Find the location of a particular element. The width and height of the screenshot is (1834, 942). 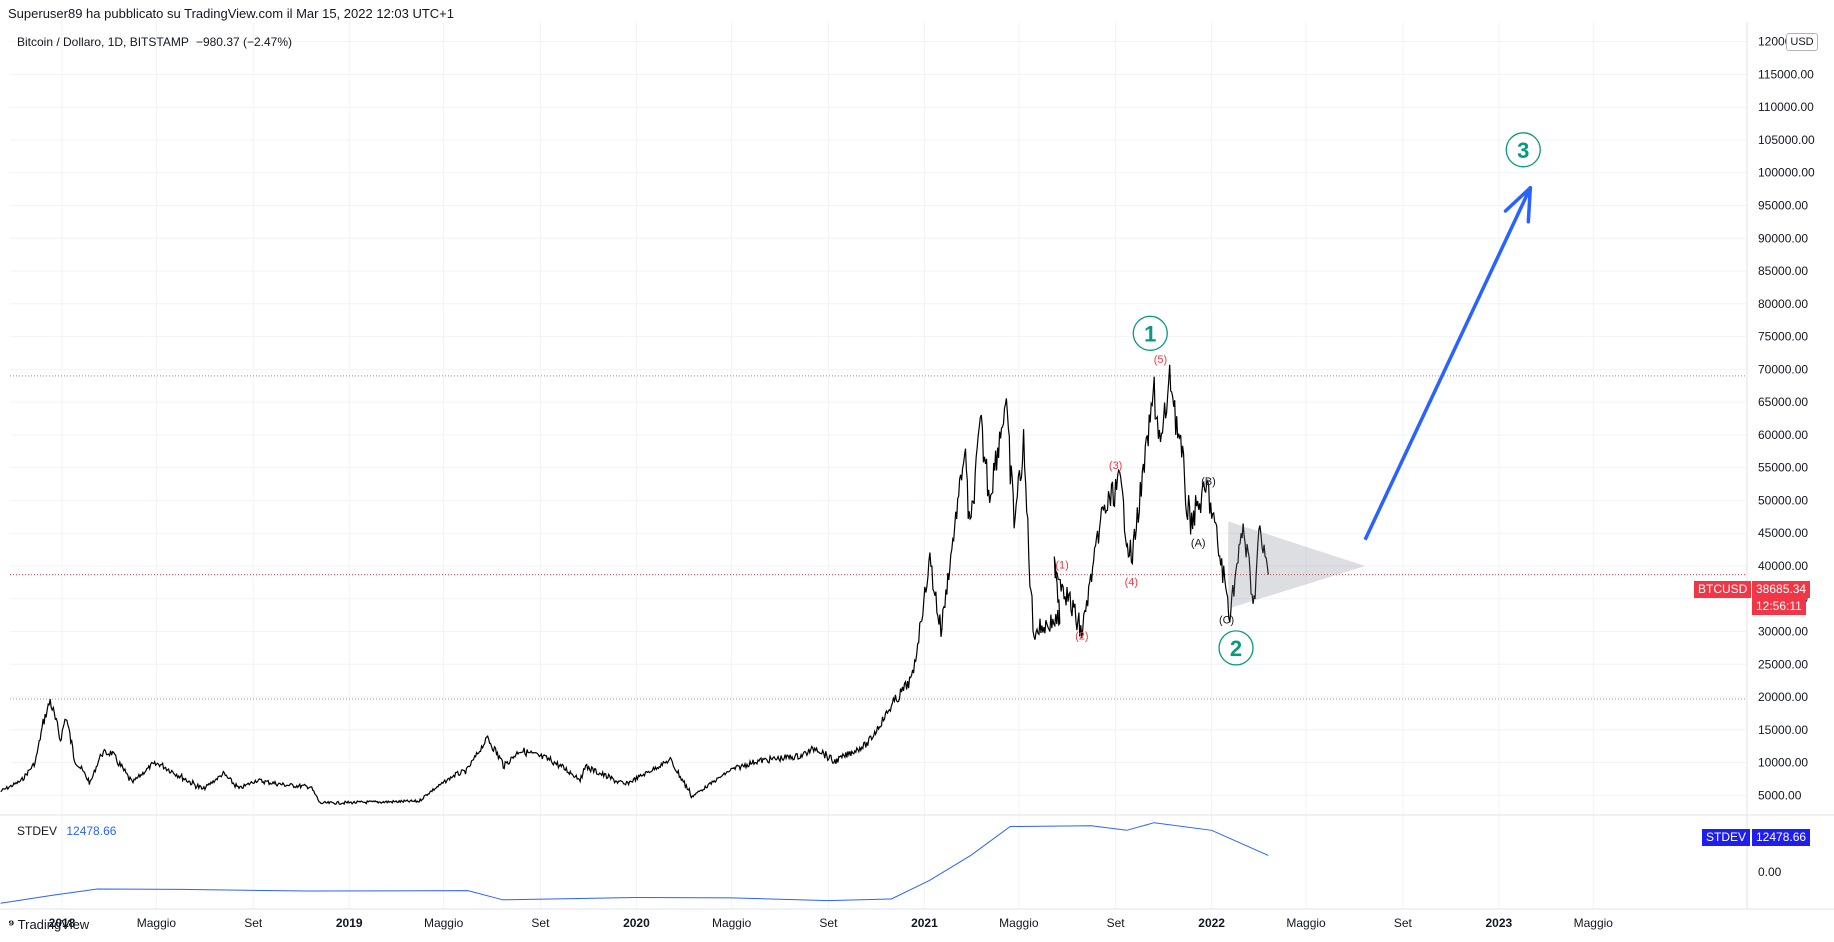

price-tick-label: 65000.00 is located at coordinates (1783, 402).